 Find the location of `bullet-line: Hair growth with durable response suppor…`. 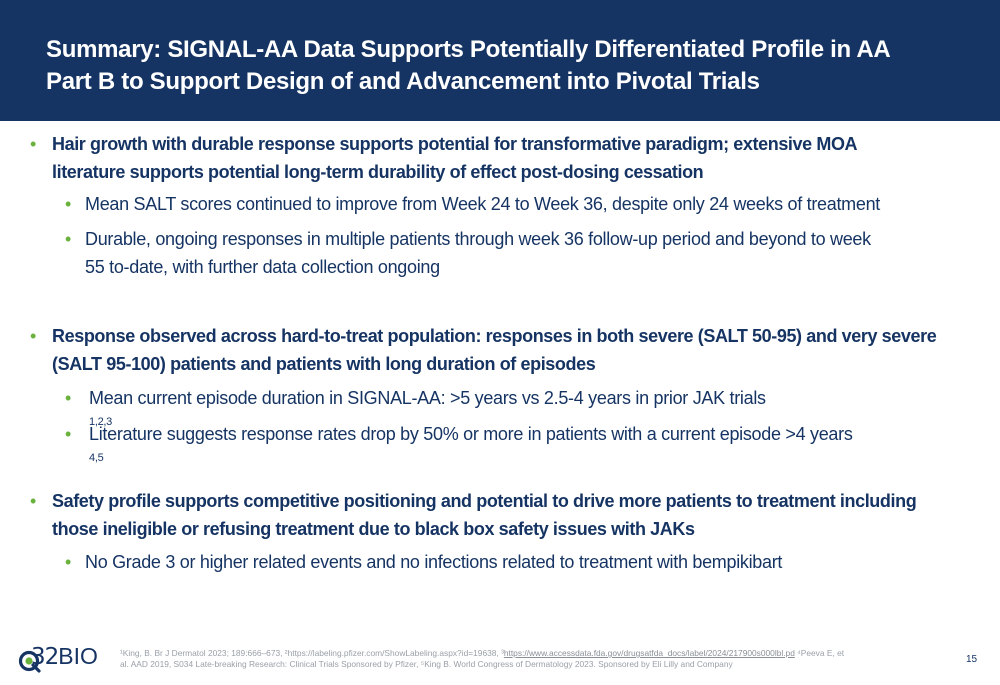

bullet-line: Hair growth with durable response suppor… is located at coordinates (455, 144).